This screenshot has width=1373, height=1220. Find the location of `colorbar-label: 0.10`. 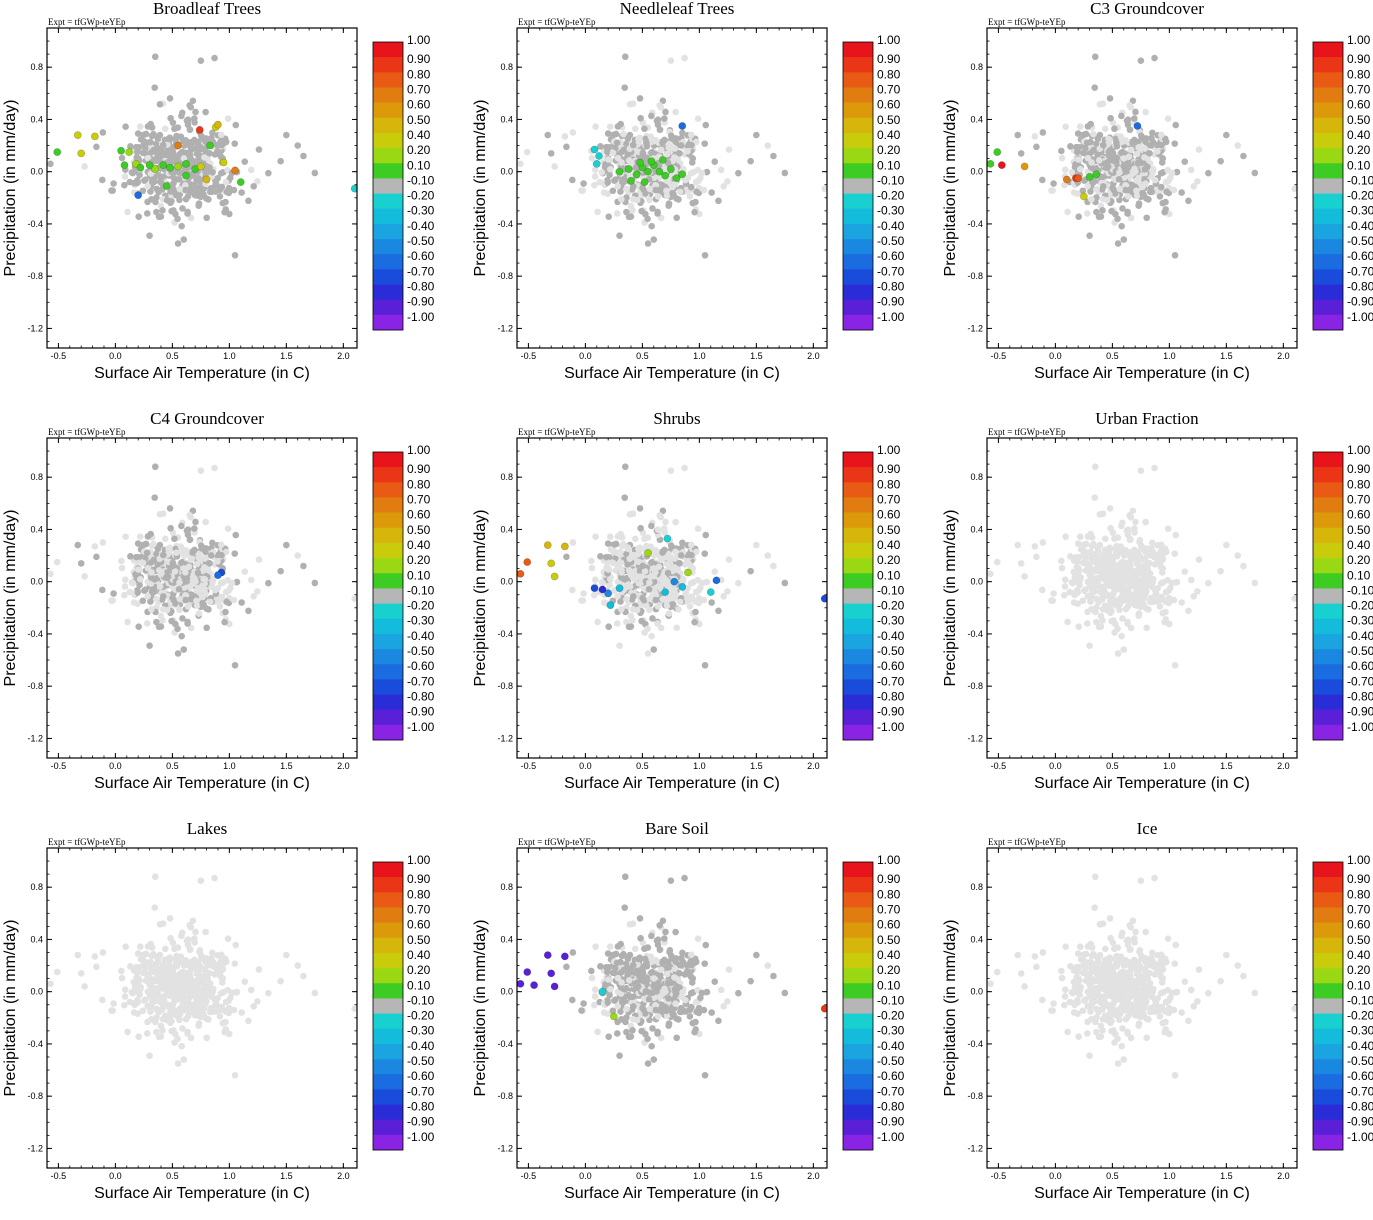

colorbar-label: 0.10 is located at coordinates (889, 985).